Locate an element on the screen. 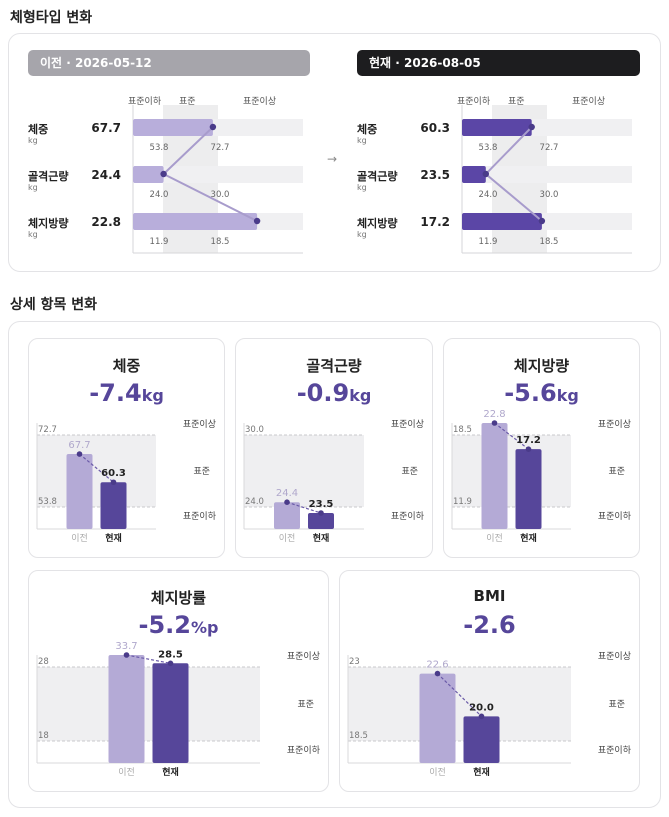  now-bodytype-svg: 53.8 72.7 24.0 30.0 11.9 18.5 is located at coordinates (546, 179).